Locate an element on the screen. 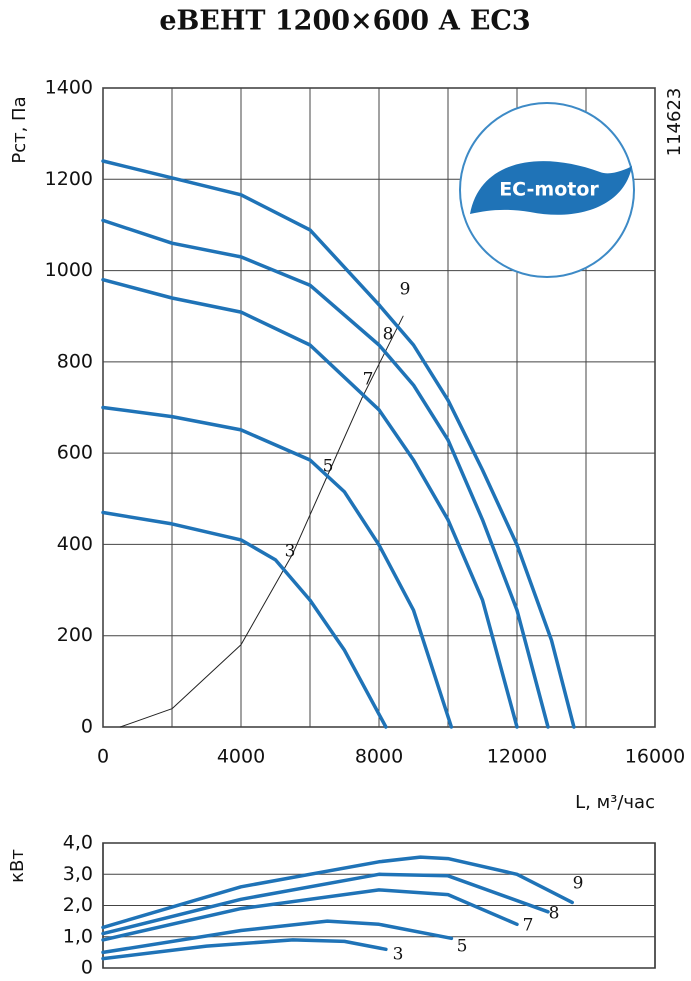  badge-leaf is located at coordinates (551, 188).